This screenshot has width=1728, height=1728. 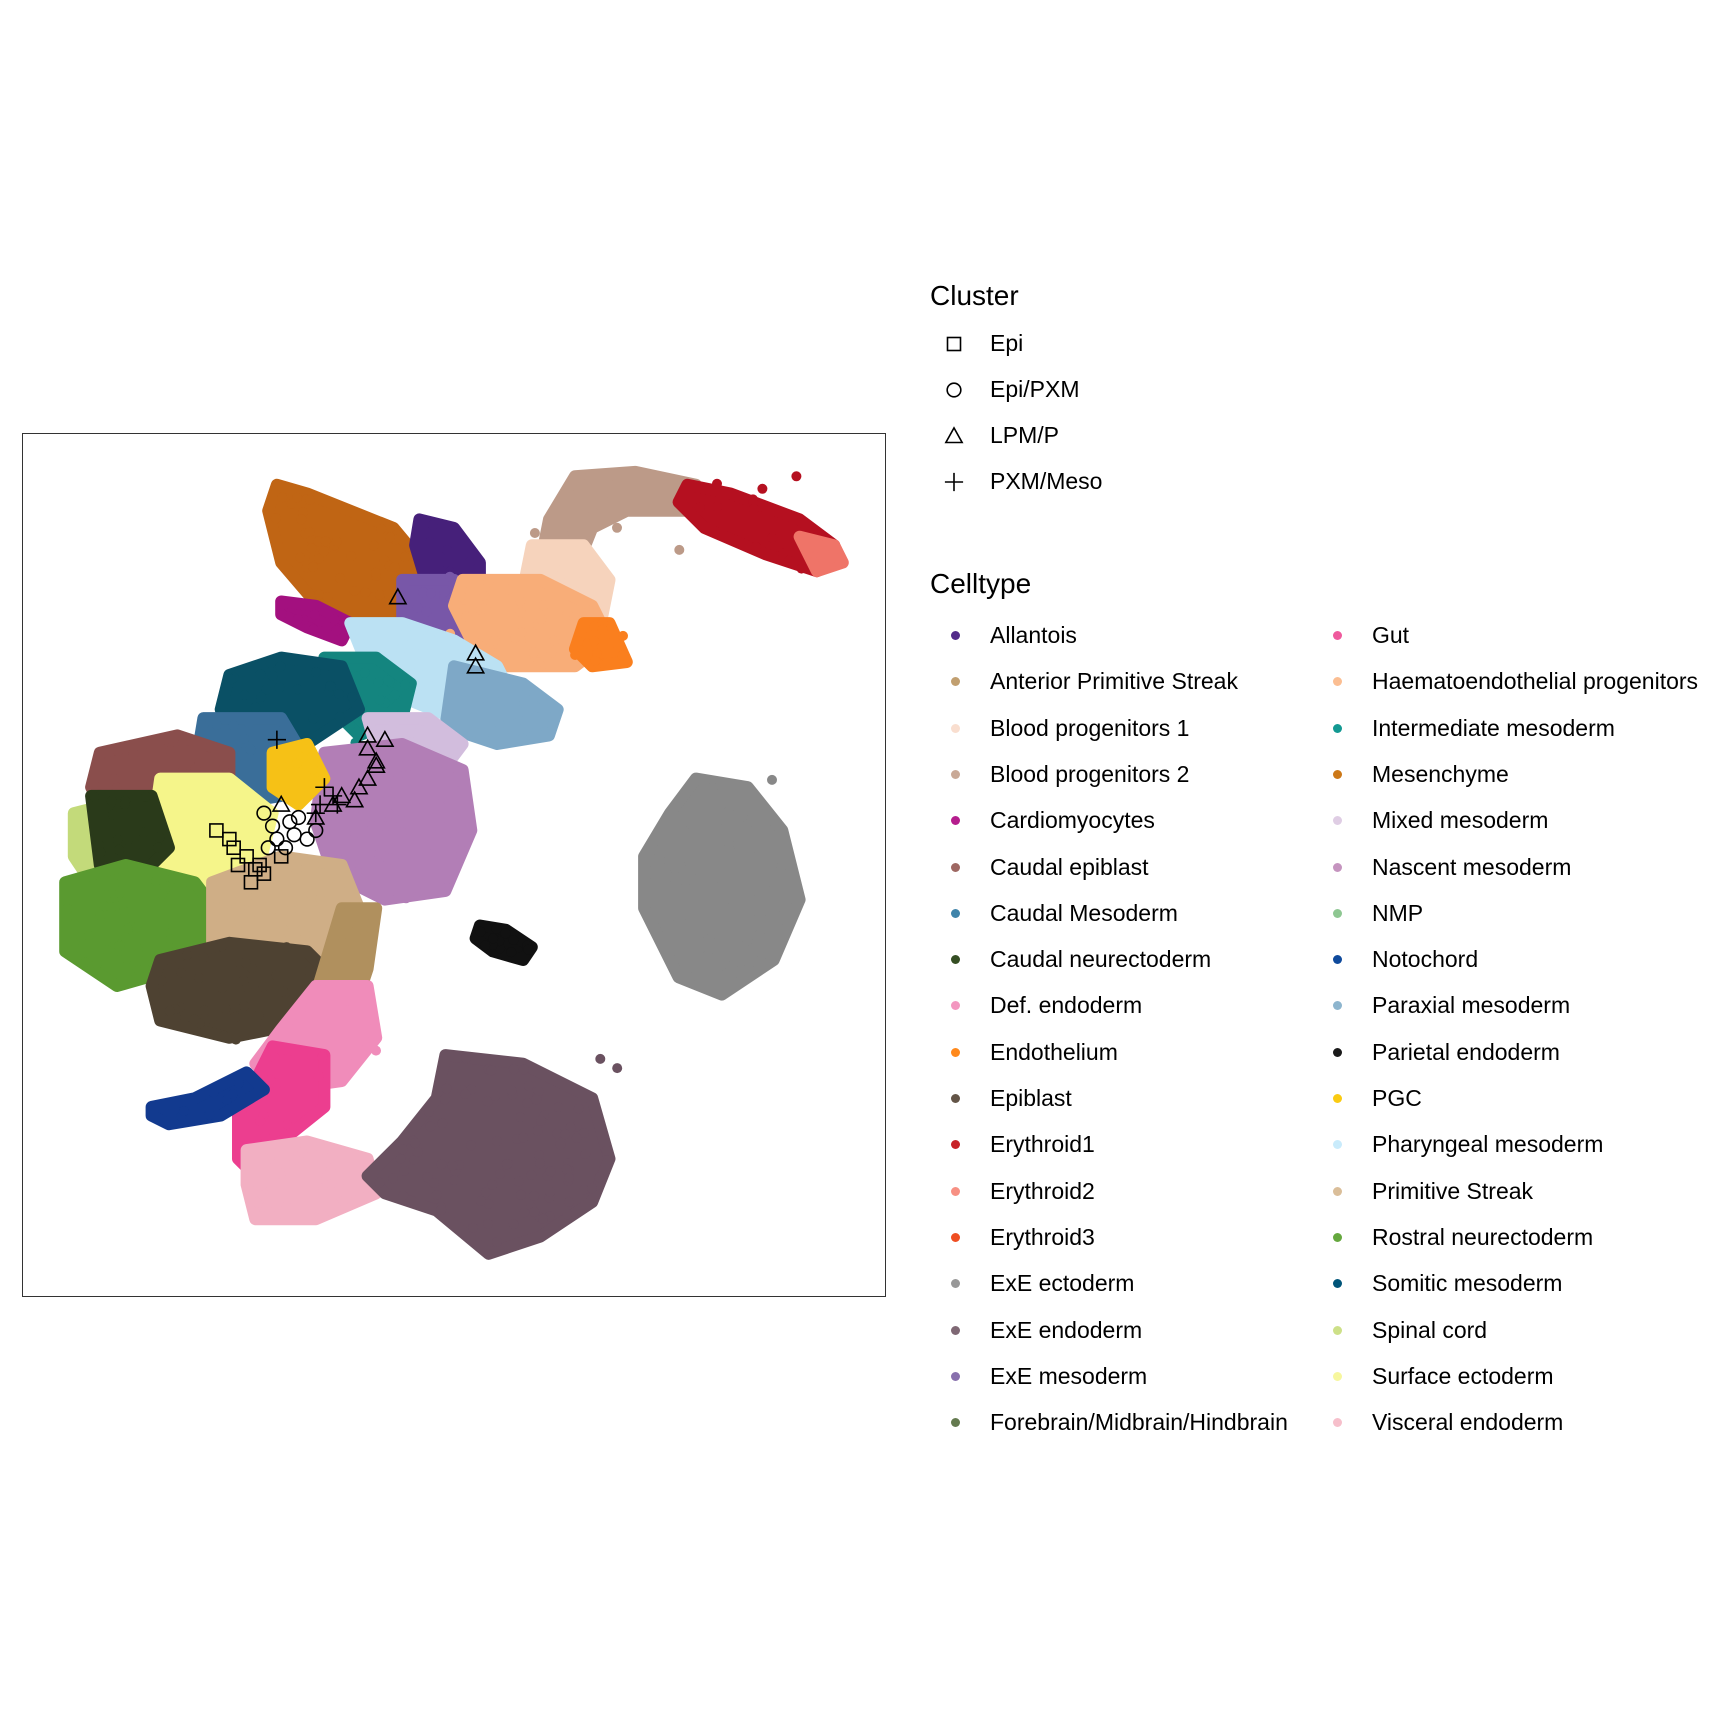 What do you see at coordinates (1139, 1422) in the screenshot?
I see `celltype-legend-label: Forebrain/Midbrain/Hindbrain` at bounding box center [1139, 1422].